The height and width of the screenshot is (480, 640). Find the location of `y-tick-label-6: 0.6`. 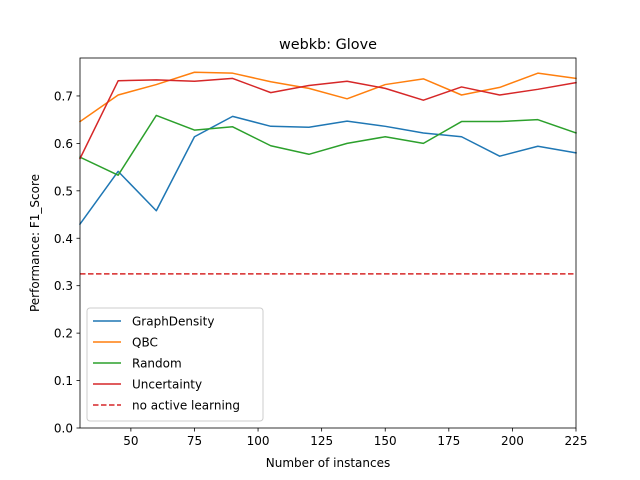

y-tick-label-6: 0.6 is located at coordinates (63, 144).